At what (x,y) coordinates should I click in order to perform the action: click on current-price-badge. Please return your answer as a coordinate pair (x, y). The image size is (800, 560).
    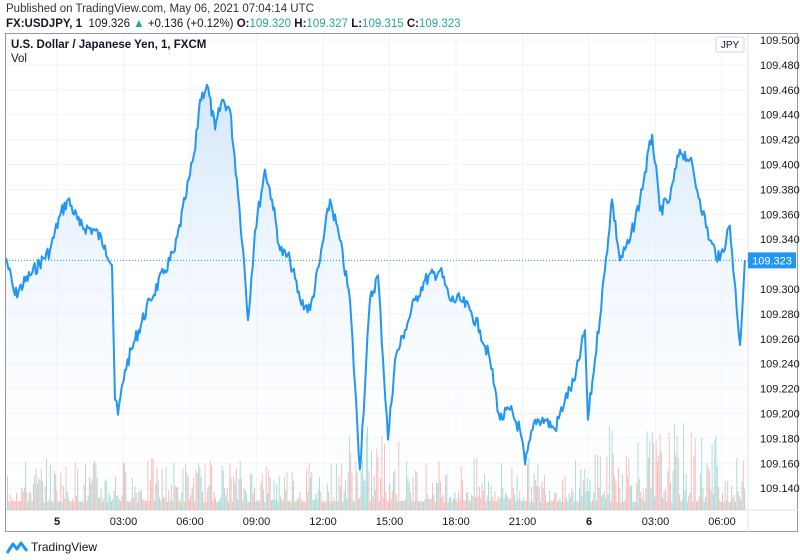
    Looking at the image, I should click on (772, 260).